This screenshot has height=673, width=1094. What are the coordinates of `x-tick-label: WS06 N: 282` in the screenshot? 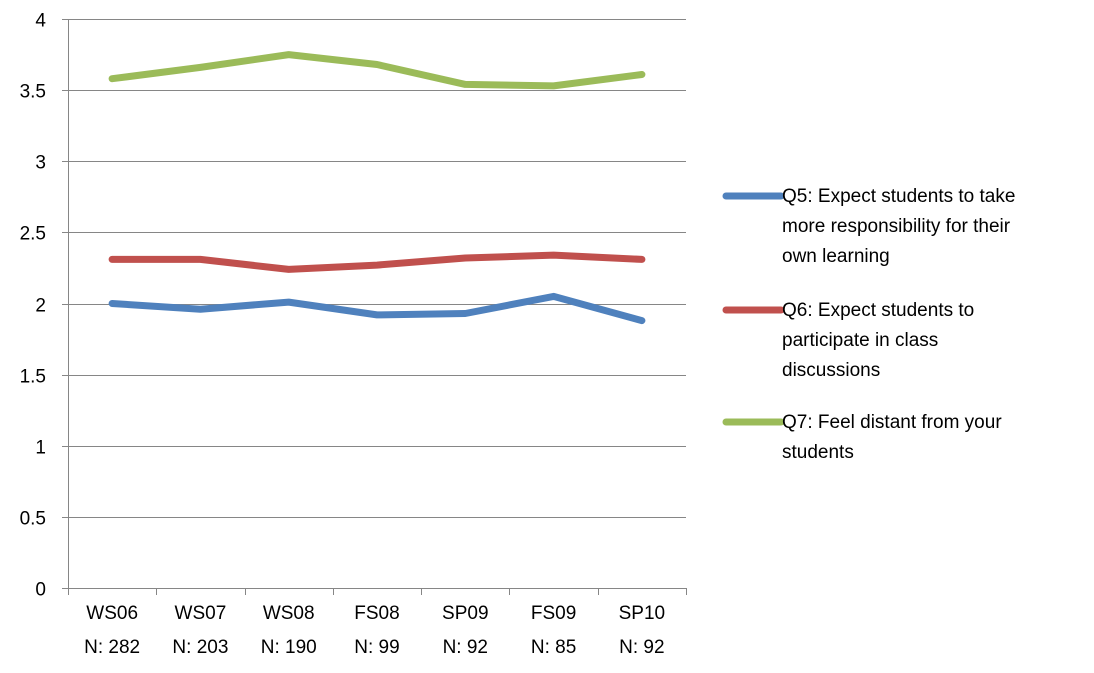 It's located at (112, 630).